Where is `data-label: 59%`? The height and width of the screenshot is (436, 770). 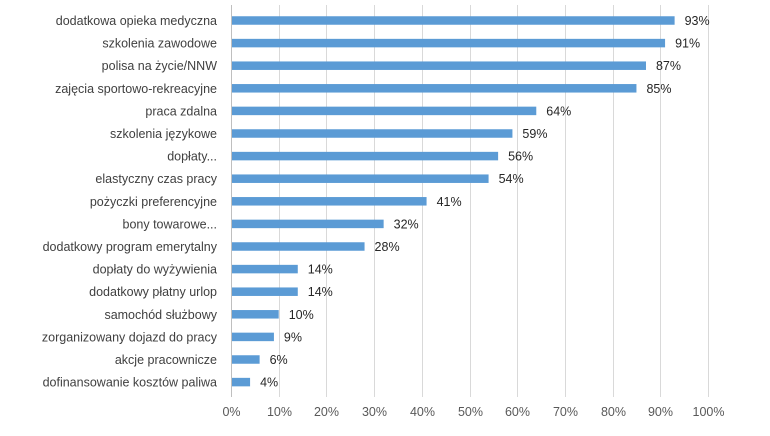
data-label: 59% is located at coordinates (534, 134).